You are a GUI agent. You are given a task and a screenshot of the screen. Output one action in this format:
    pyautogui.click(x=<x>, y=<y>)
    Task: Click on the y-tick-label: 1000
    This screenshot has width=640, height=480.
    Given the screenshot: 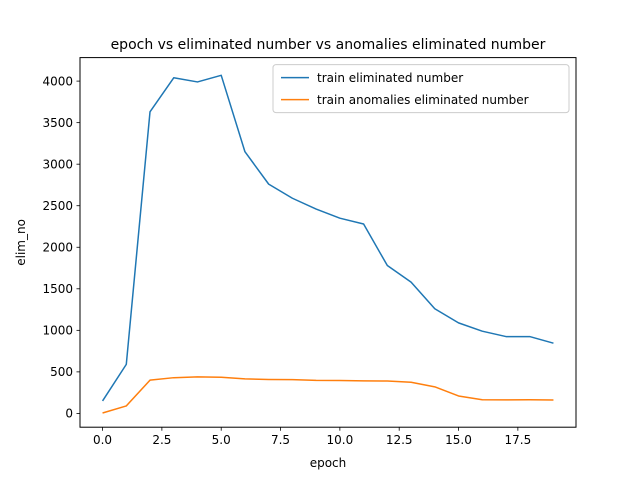 What is the action you would take?
    pyautogui.click(x=57, y=331)
    